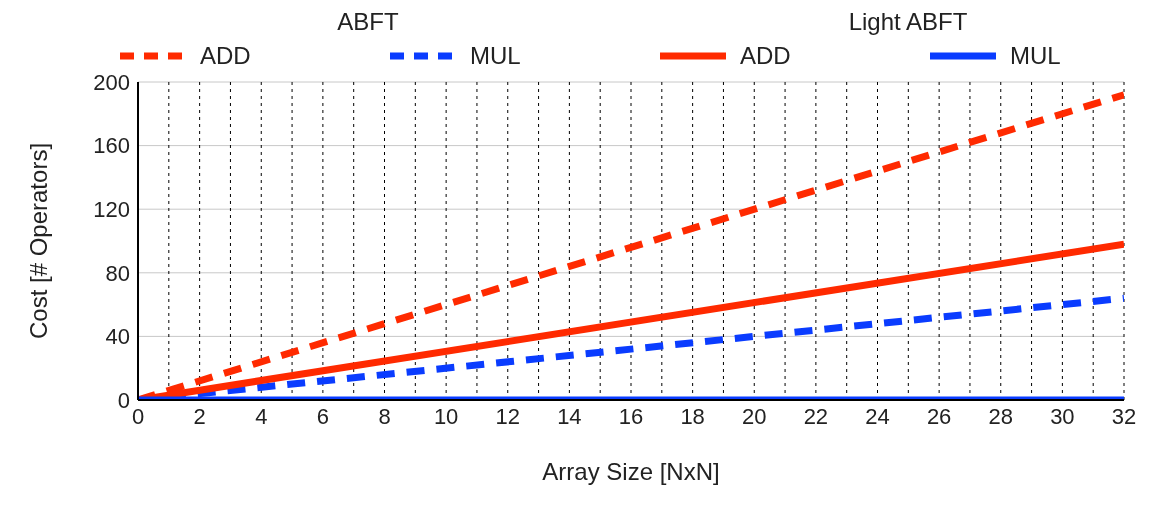 This screenshot has width=1156, height=514. What do you see at coordinates (877, 416) in the screenshot?
I see `x-tick-label: 24` at bounding box center [877, 416].